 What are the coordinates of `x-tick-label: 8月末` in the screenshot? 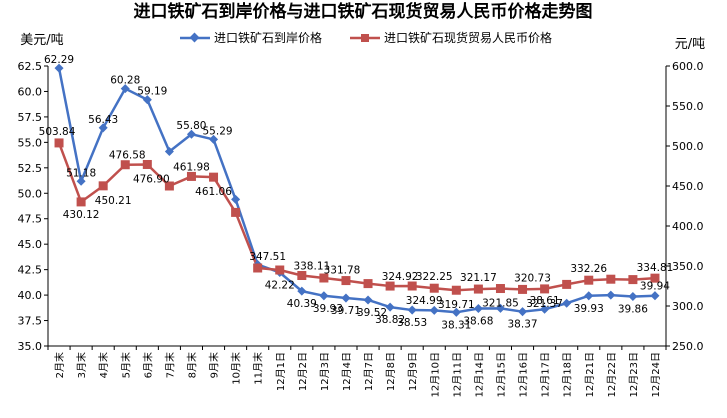 It's located at (191, 365).